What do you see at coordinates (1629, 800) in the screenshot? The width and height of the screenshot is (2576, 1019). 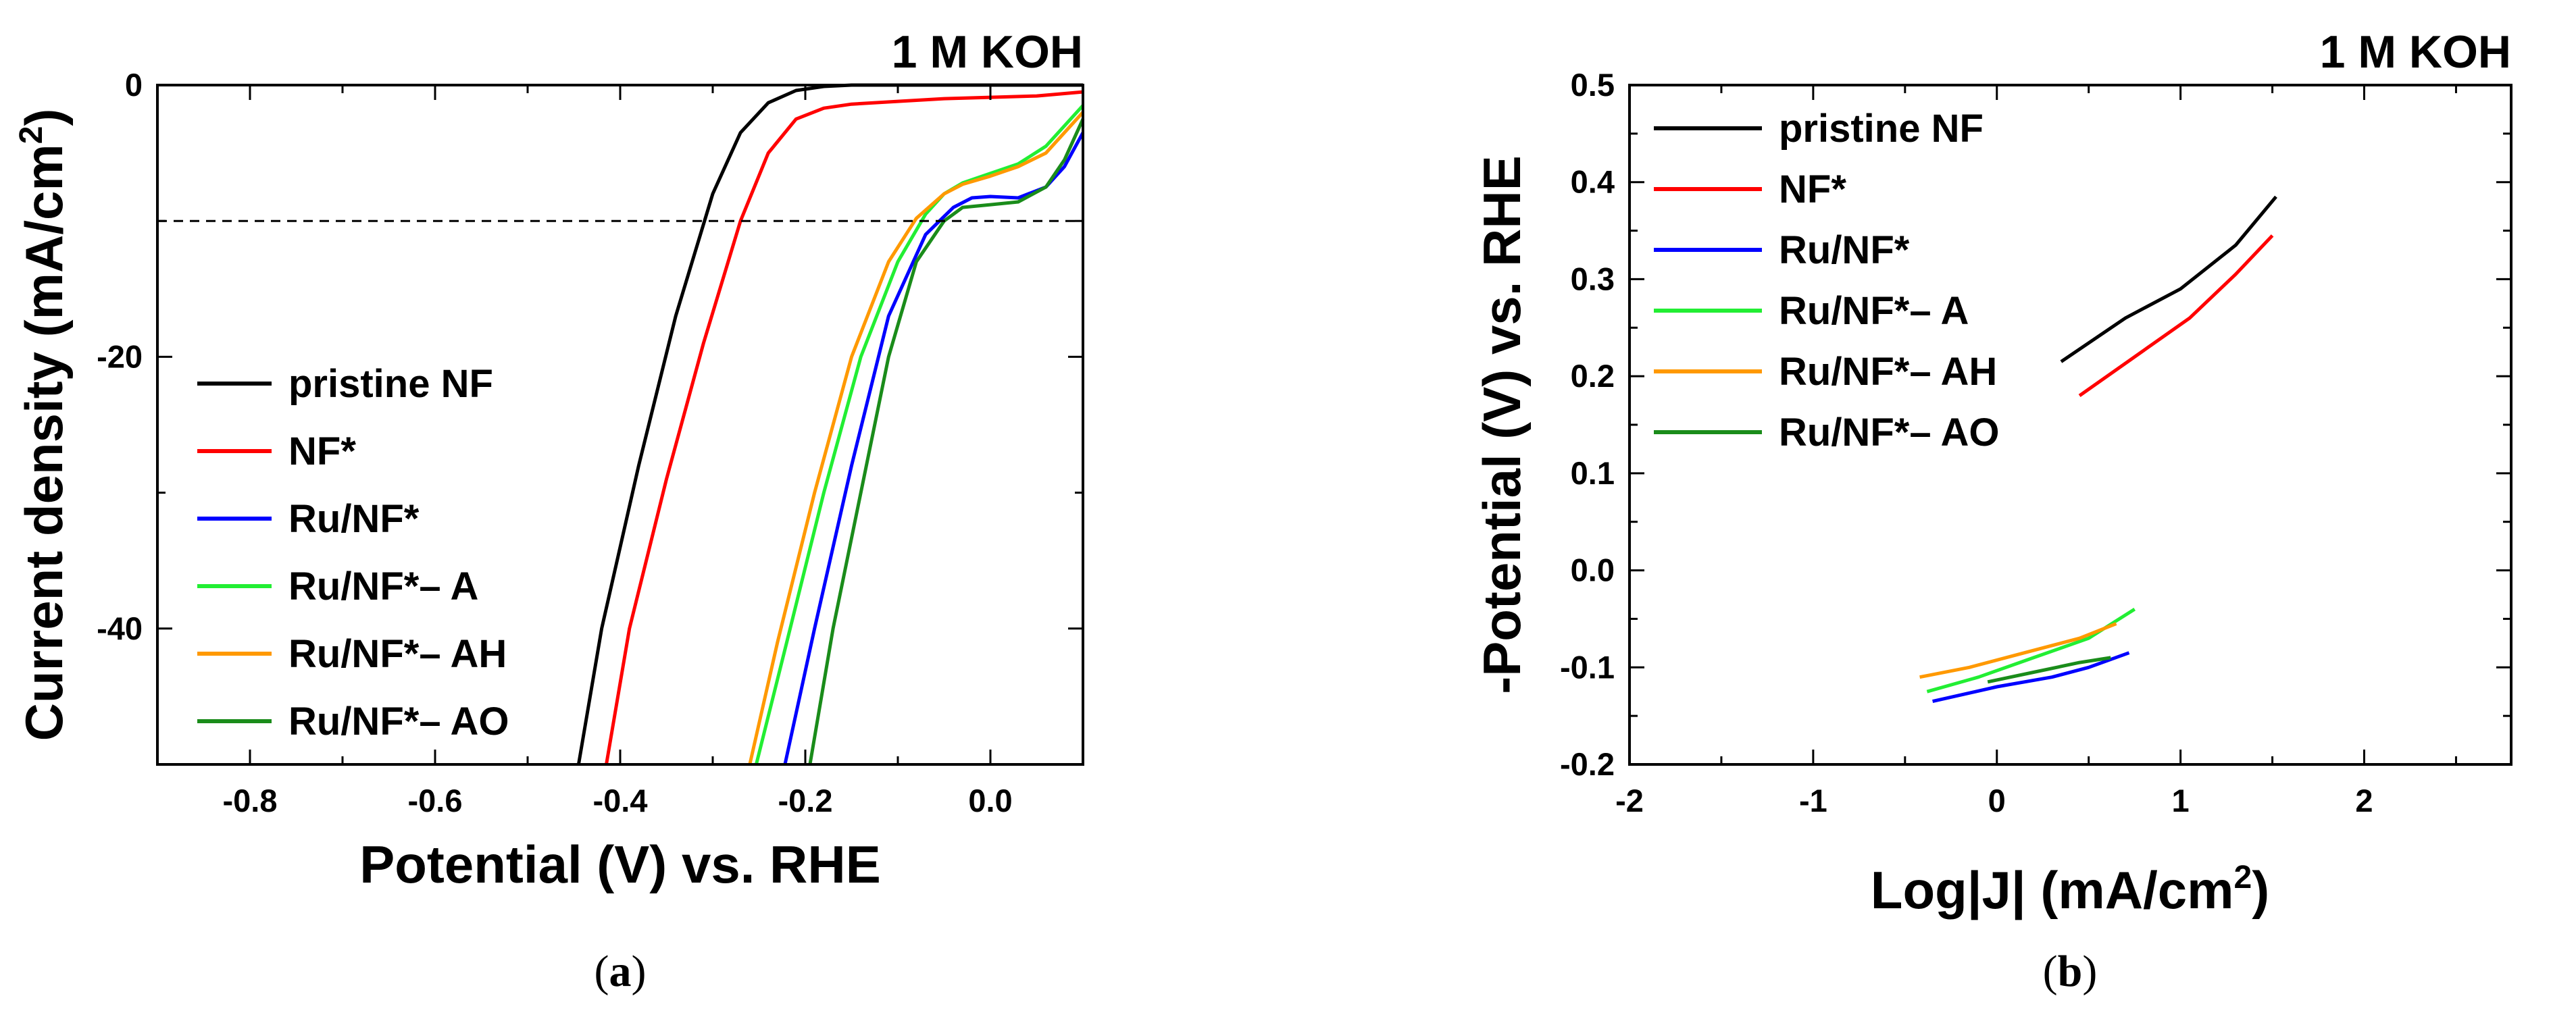 I see `panel-b-x-tick-label: -2` at bounding box center [1629, 800].